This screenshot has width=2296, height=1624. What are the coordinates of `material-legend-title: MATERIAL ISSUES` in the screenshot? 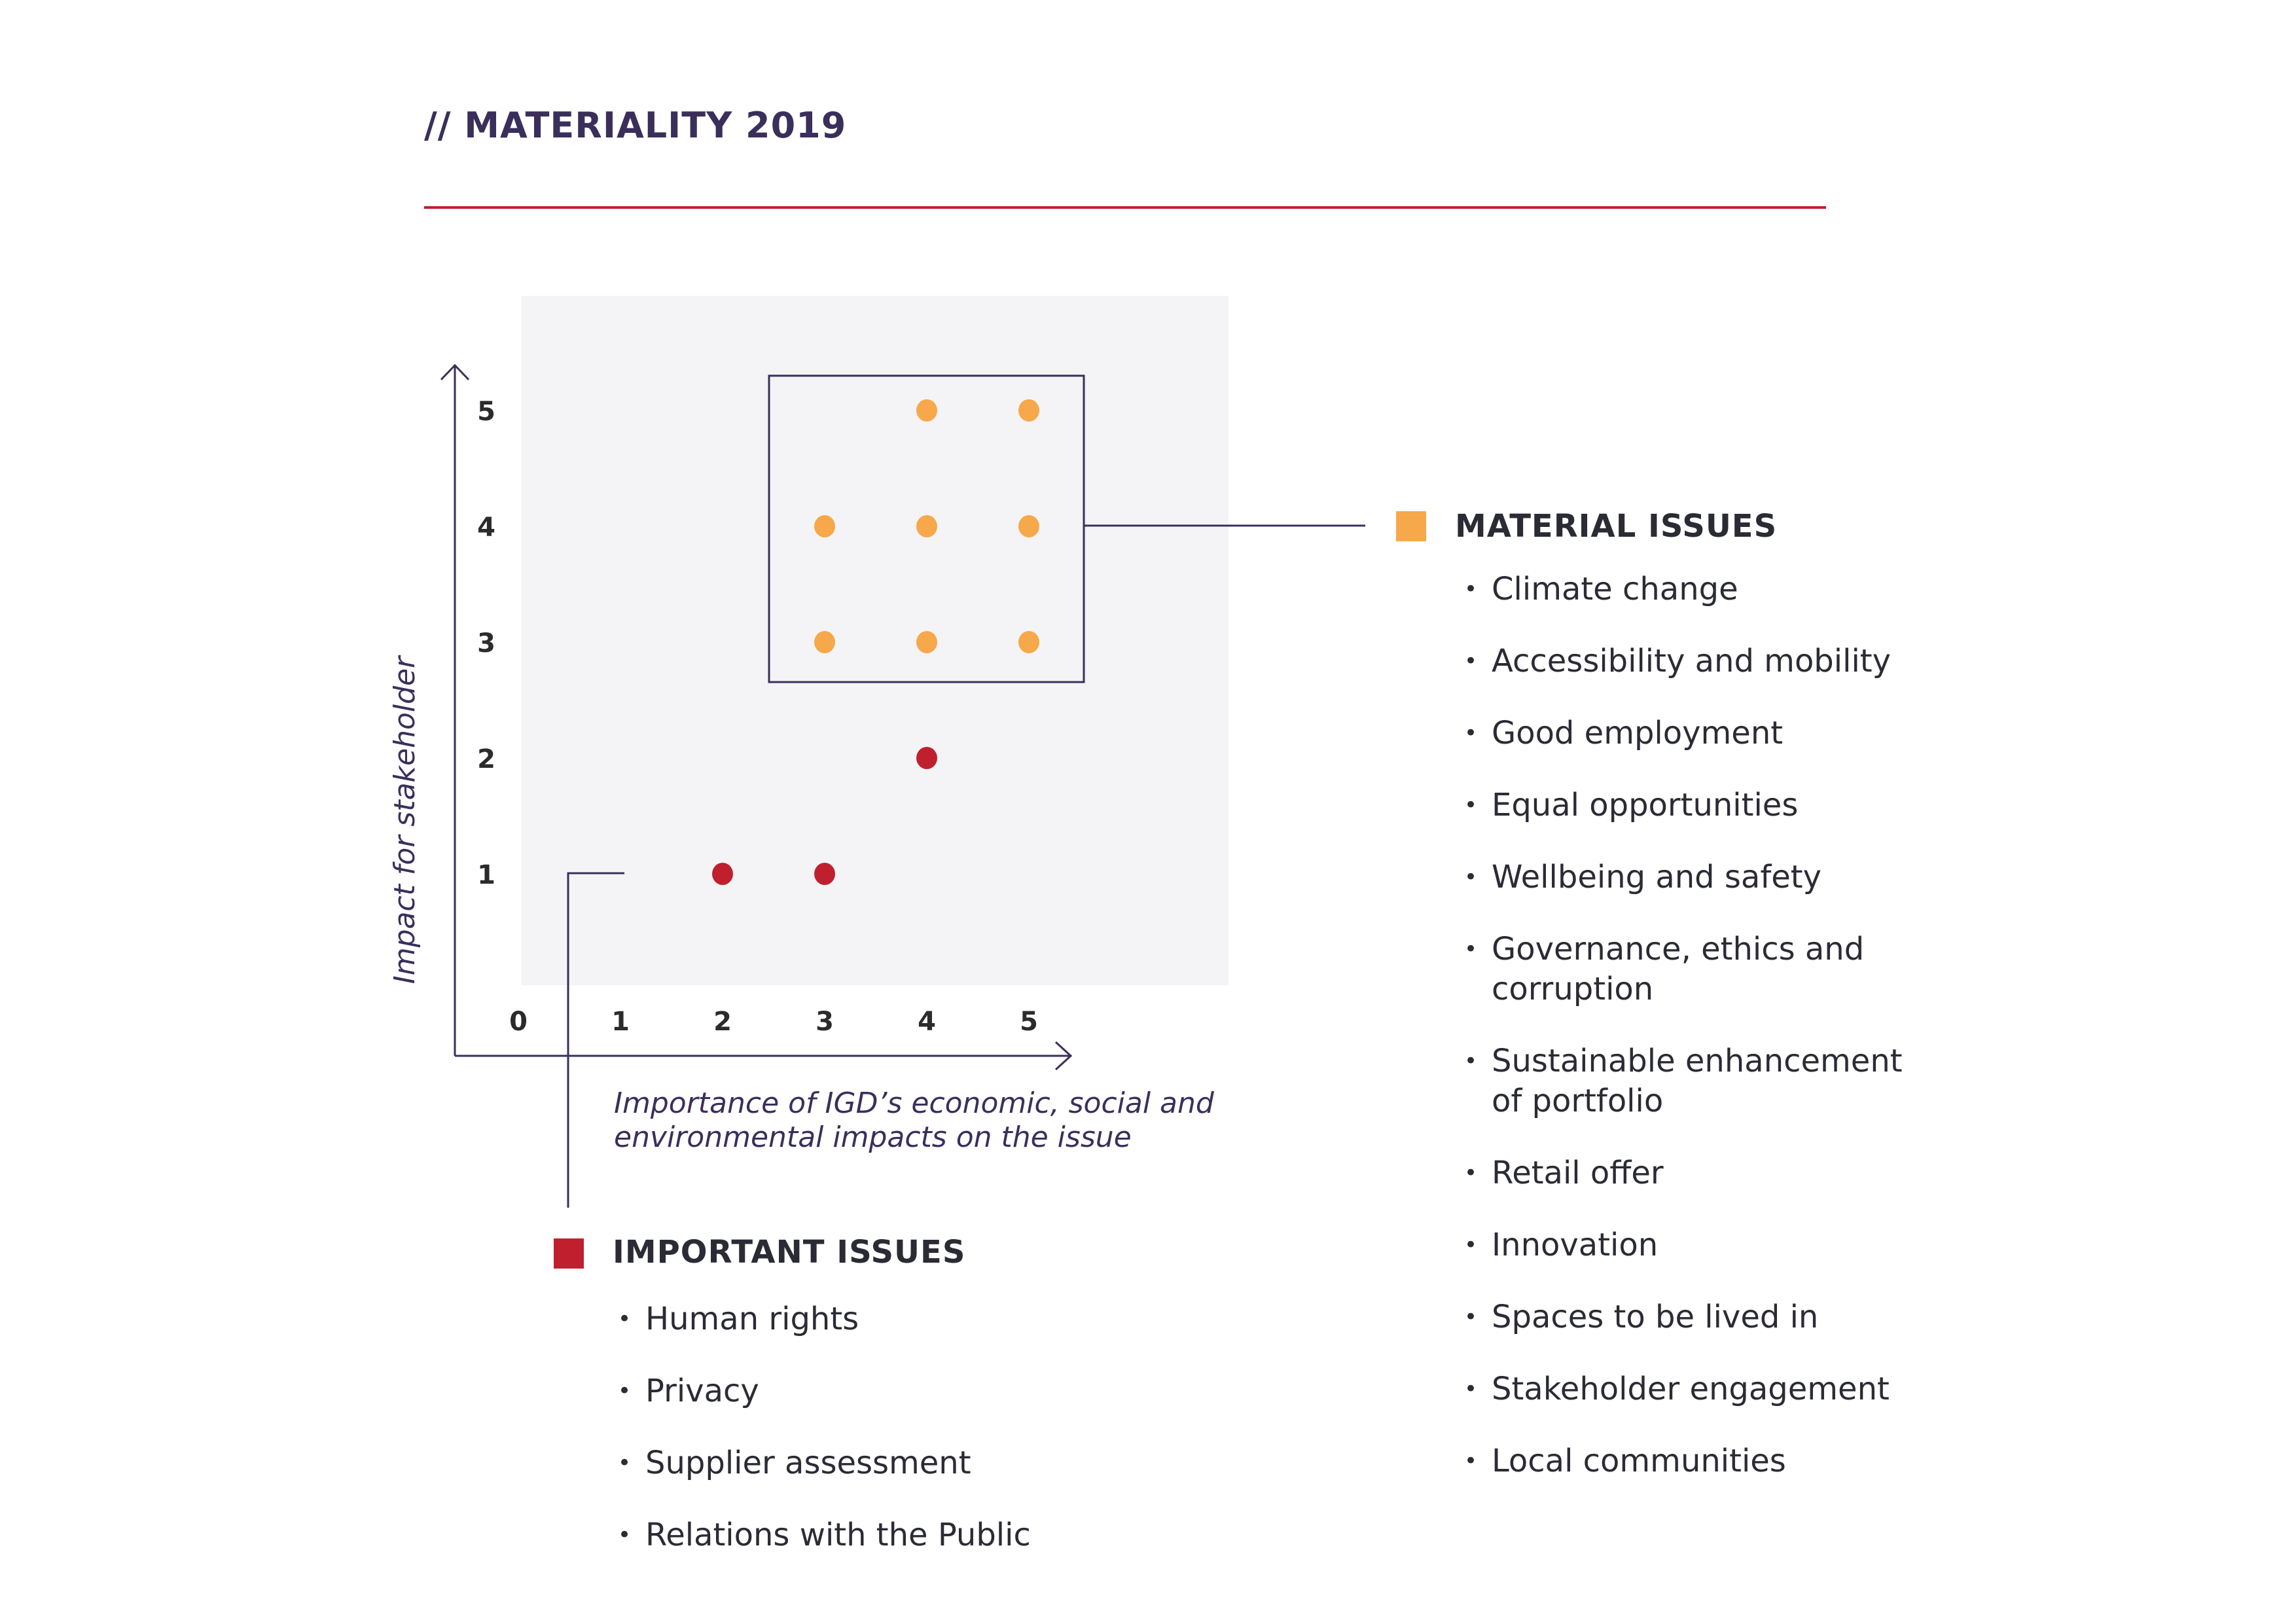 It's located at (1616, 526).